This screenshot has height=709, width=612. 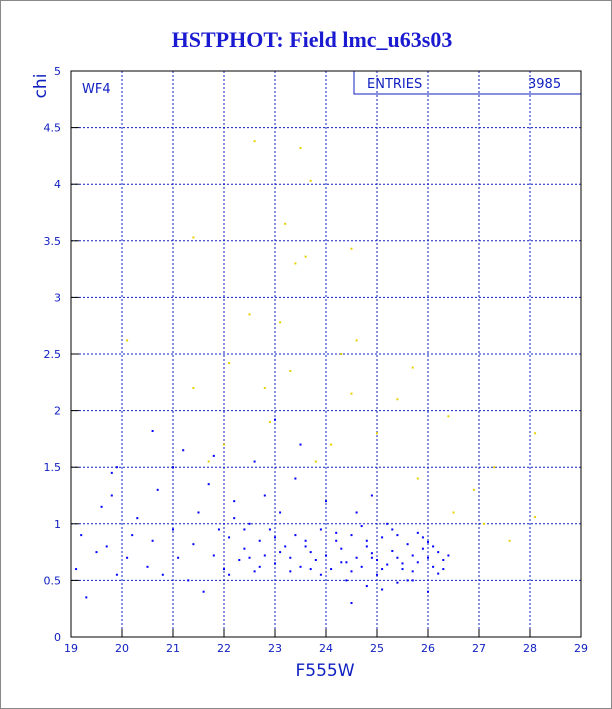 What do you see at coordinates (326, 648) in the screenshot?
I see `x-tick-label: 24` at bounding box center [326, 648].